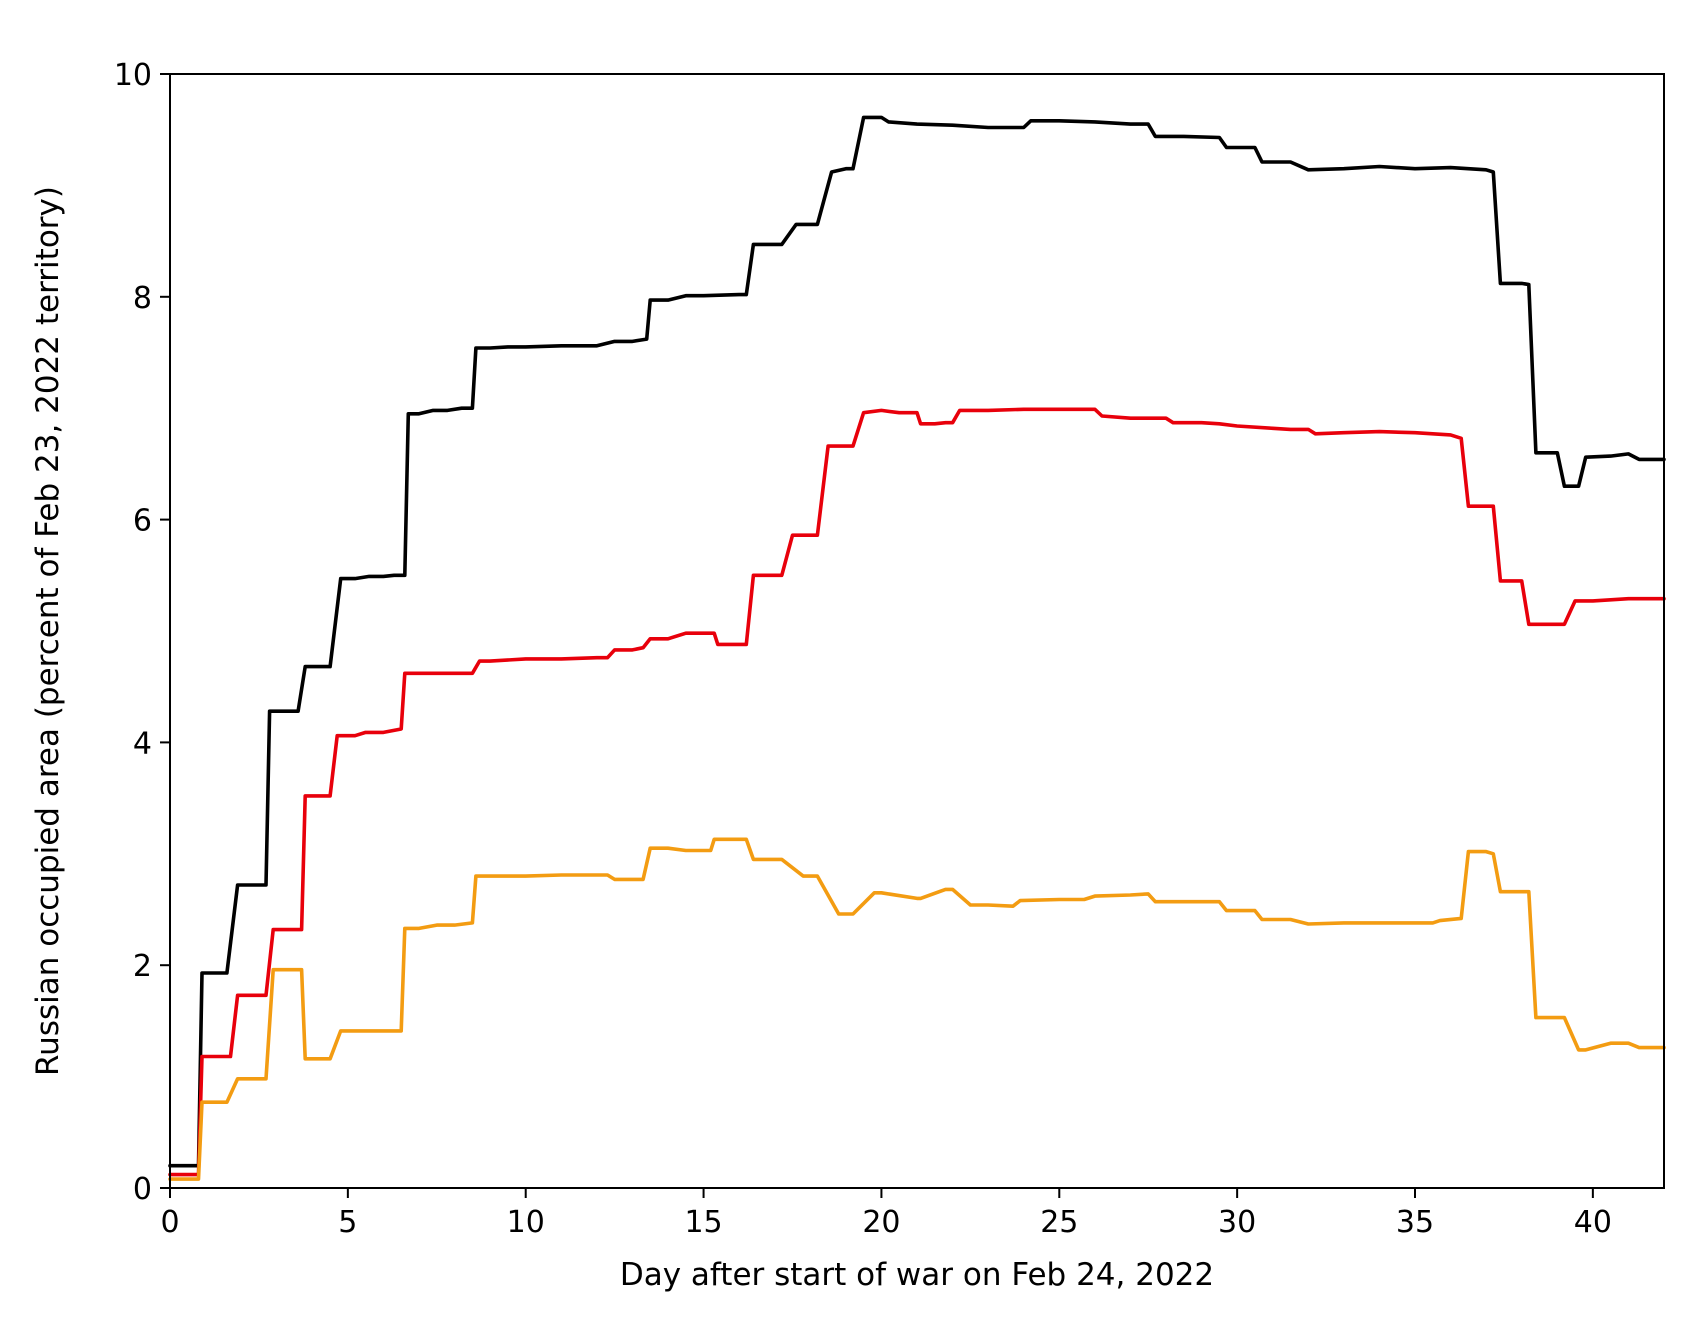  I want to click on x-axis-ticks: 0 5 10 15 20 25 30 35 40, so click(886, 1214).